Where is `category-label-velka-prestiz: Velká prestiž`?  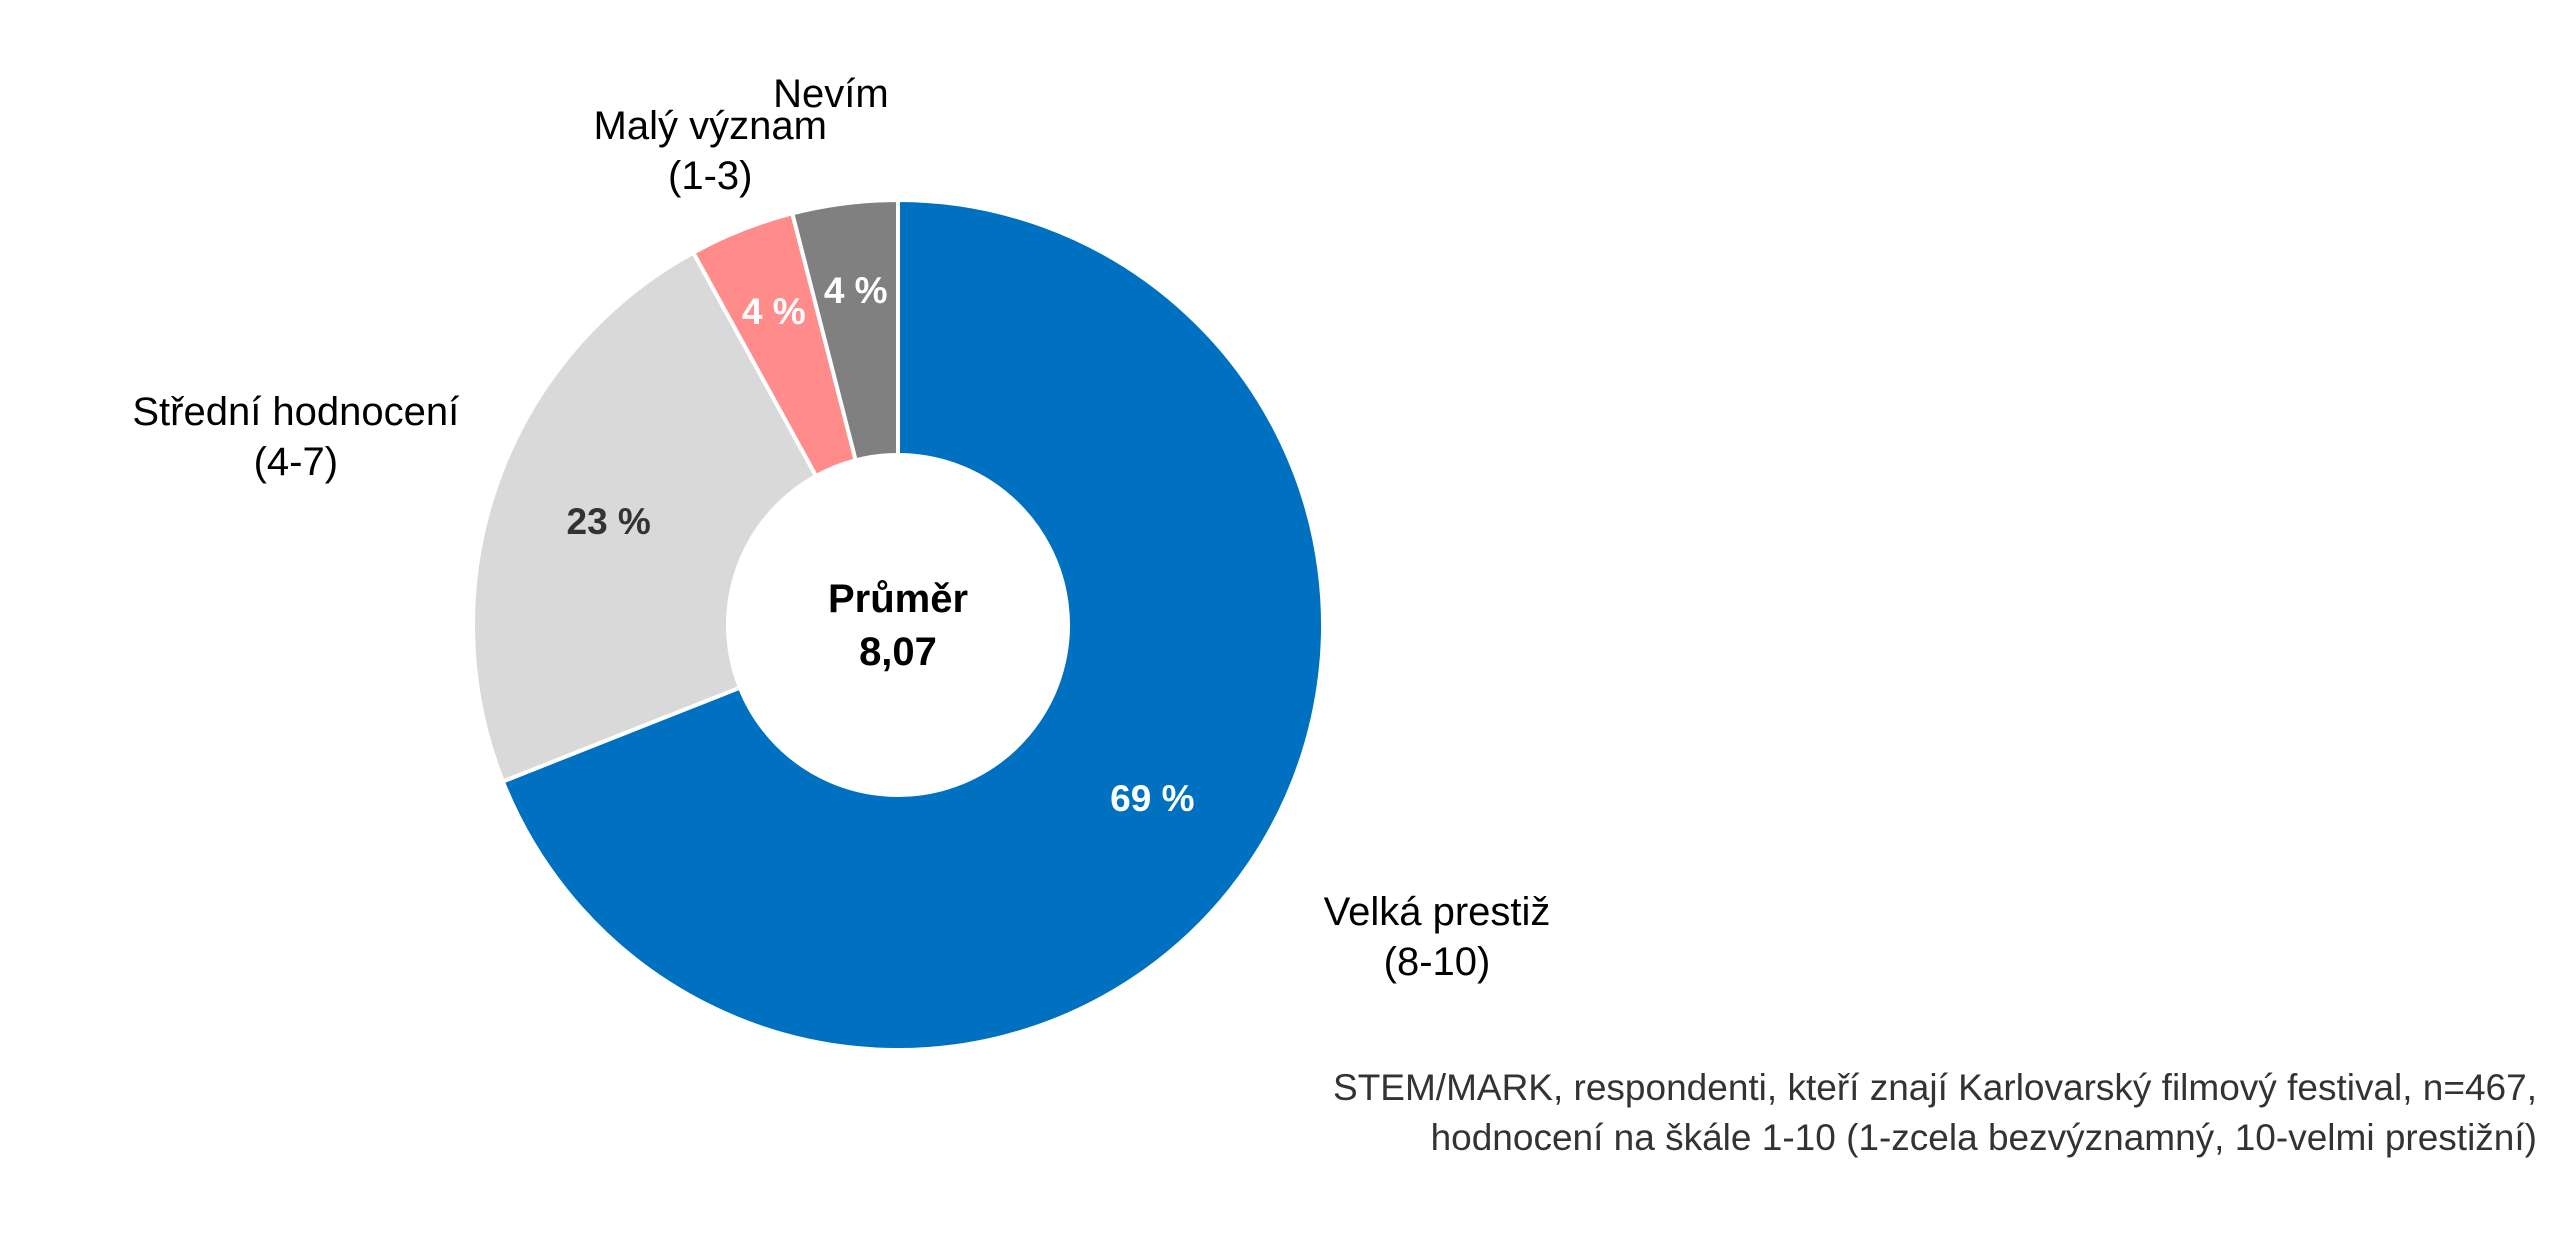
category-label-velka-prestiz: Velká prestiž is located at coordinates (1437, 912).